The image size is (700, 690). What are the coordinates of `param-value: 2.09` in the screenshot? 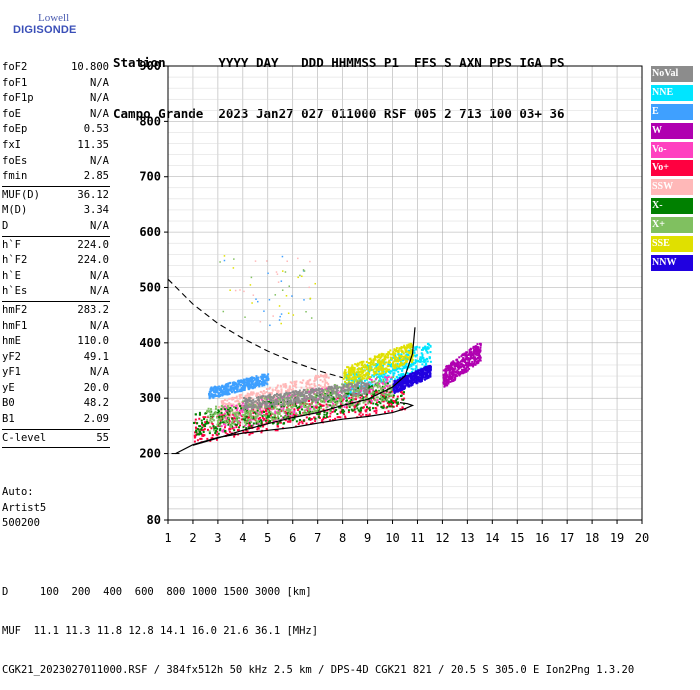 It's located at (96, 419).